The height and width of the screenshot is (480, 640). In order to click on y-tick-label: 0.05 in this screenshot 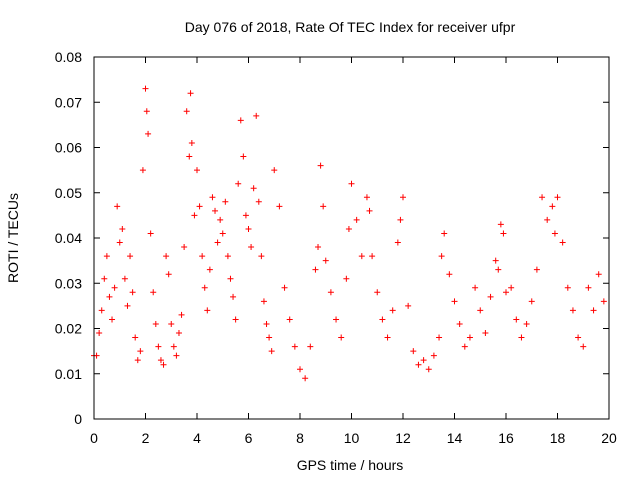, I will do `click(68, 193)`.